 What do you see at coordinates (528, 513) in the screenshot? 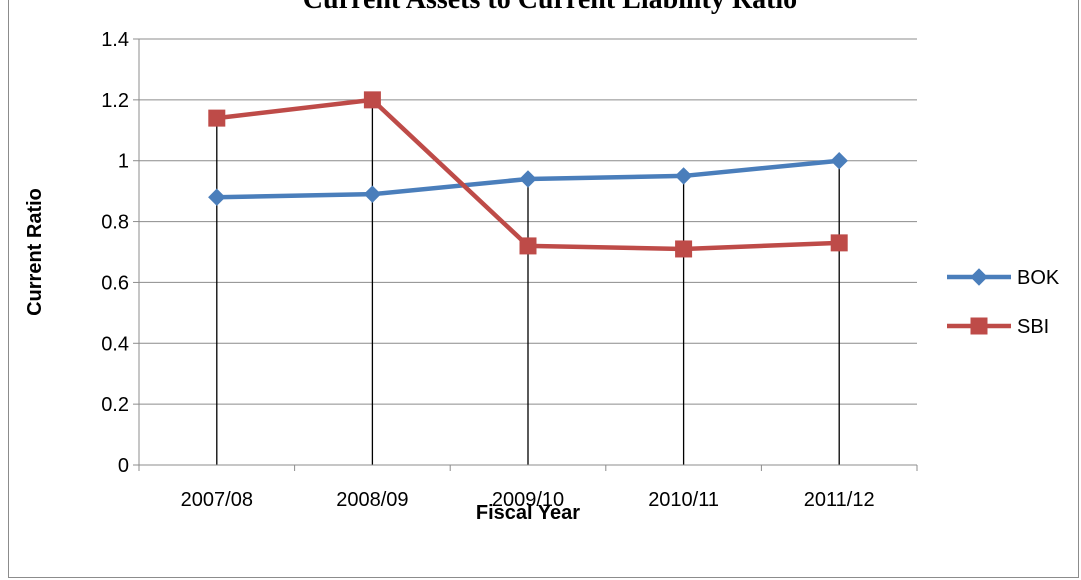
I see `x-axis-title: Fiscal Year` at bounding box center [528, 513].